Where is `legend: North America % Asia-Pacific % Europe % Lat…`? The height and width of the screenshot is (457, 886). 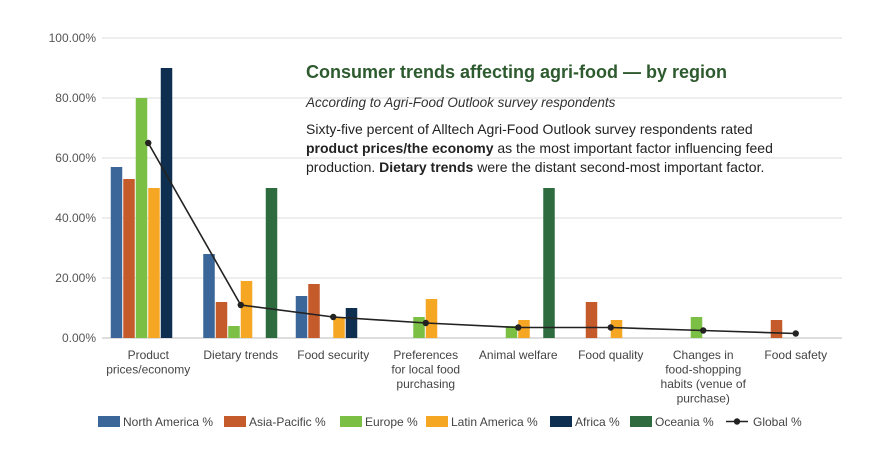 legend: North America % Asia-Pacific % Europe % Lat… is located at coordinates (450, 422).